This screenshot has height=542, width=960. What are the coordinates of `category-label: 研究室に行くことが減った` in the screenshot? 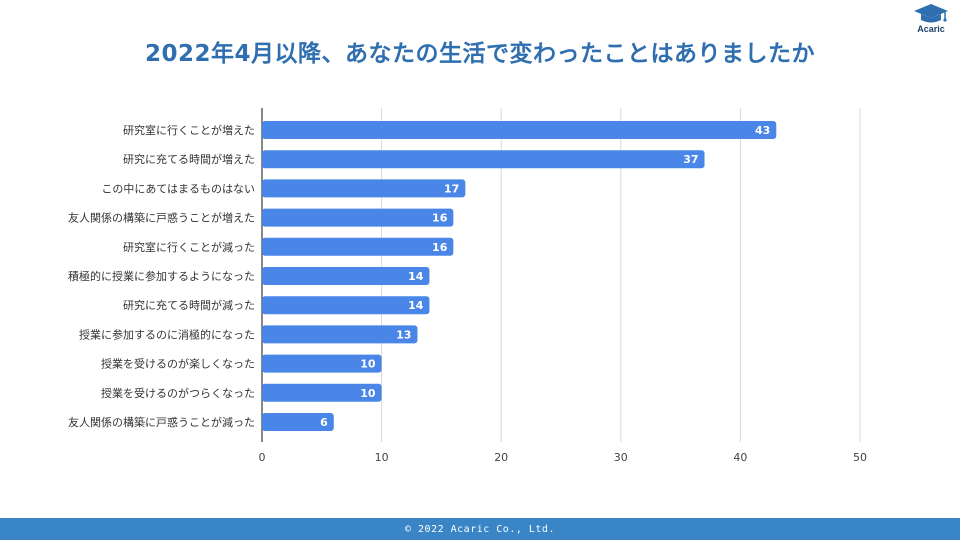 It's located at (189, 247).